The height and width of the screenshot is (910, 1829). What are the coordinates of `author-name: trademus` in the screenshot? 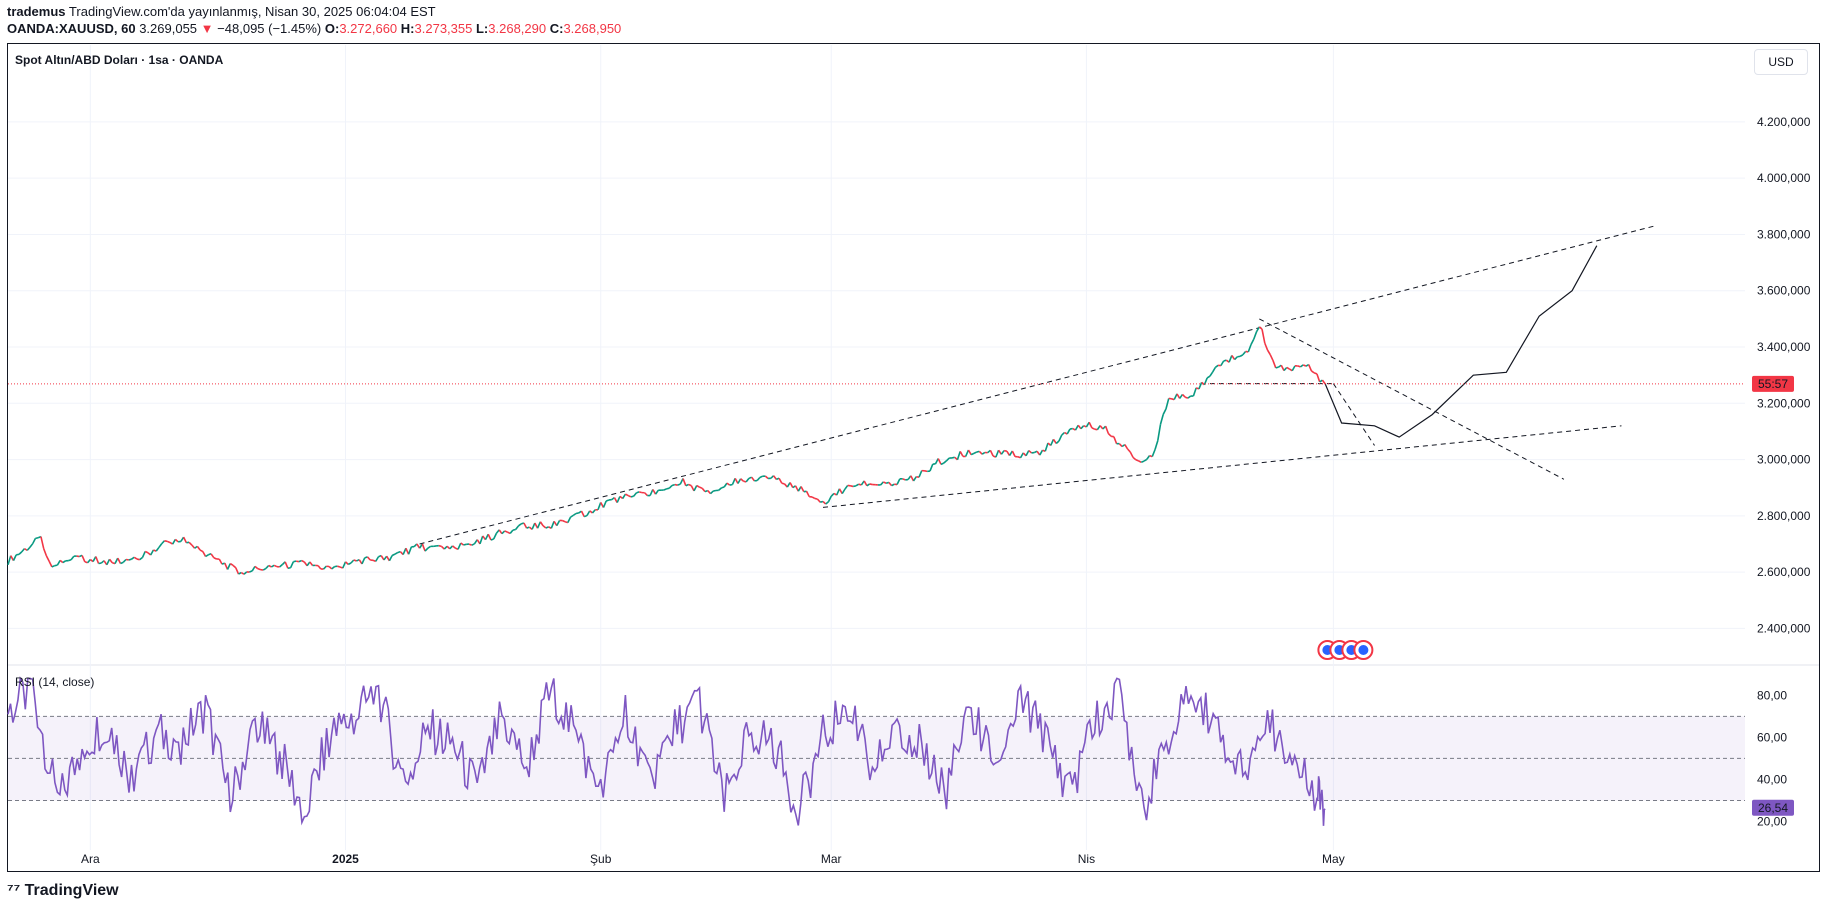 It's located at (36, 11).